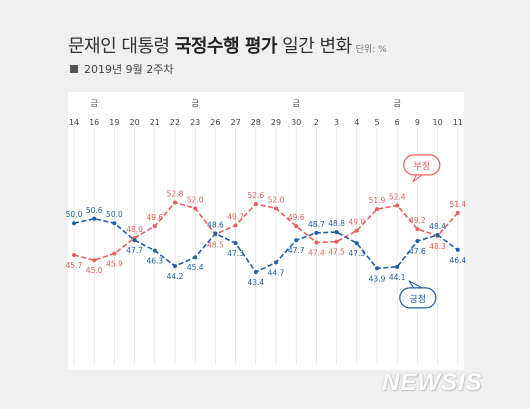  What do you see at coordinates (276, 272) in the screenshot?
I see `data-label: 44.7` at bounding box center [276, 272].